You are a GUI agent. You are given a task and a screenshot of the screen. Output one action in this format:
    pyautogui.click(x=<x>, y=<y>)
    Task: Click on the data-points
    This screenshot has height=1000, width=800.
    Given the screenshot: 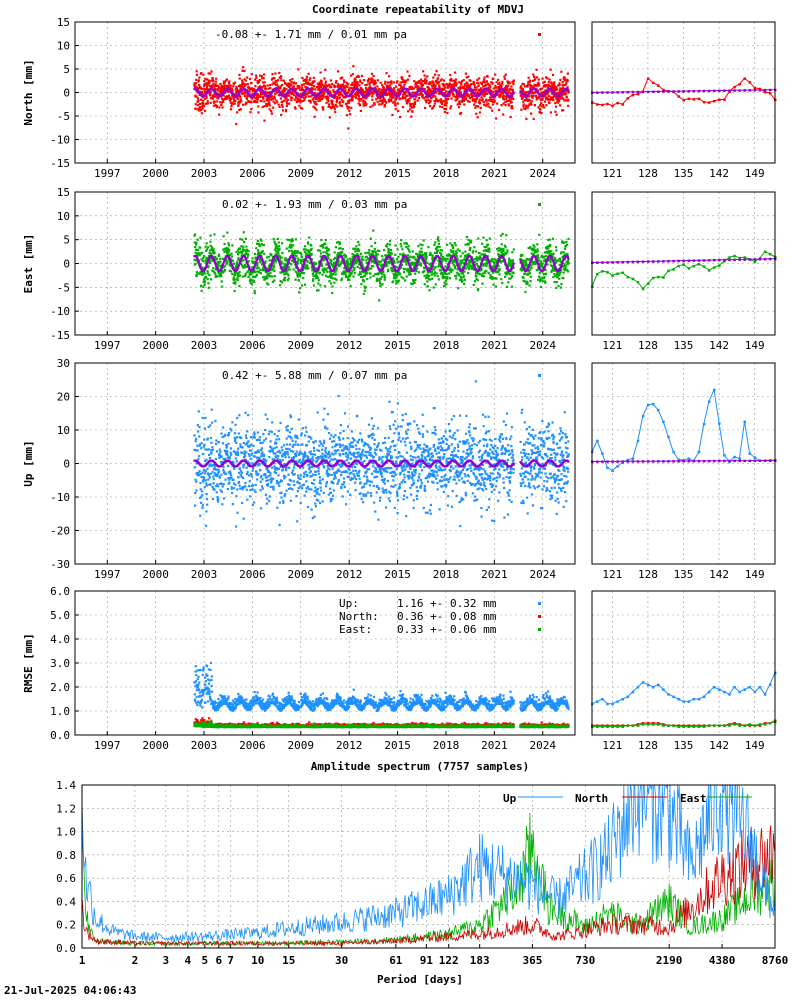 What is the action you would take?
    pyautogui.click(x=381, y=97)
    